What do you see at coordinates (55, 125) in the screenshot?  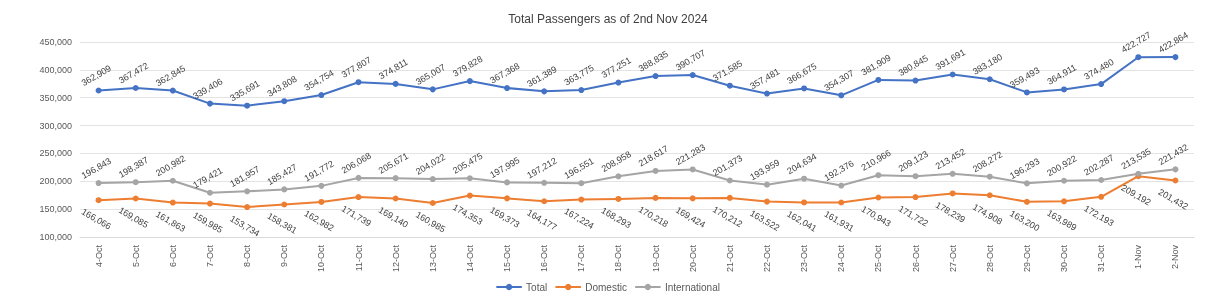 I see `y-tick-label: 300,000` at bounding box center [55, 125].